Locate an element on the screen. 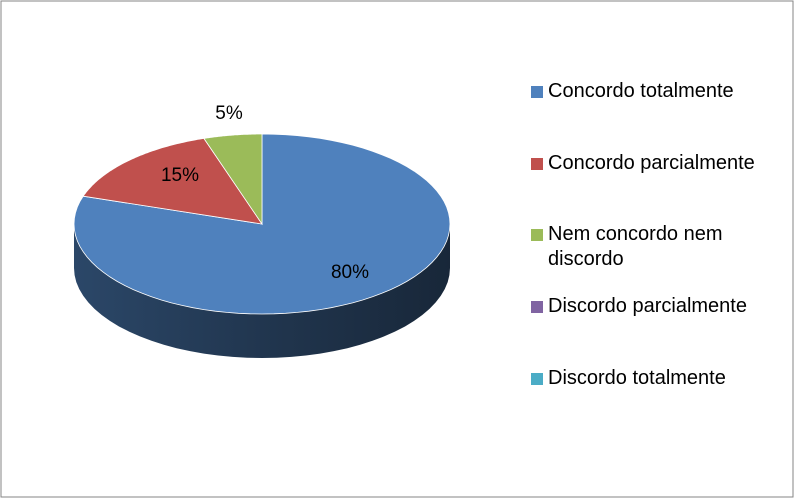 The image size is (794, 498). data-label: 5% is located at coordinates (229, 113).